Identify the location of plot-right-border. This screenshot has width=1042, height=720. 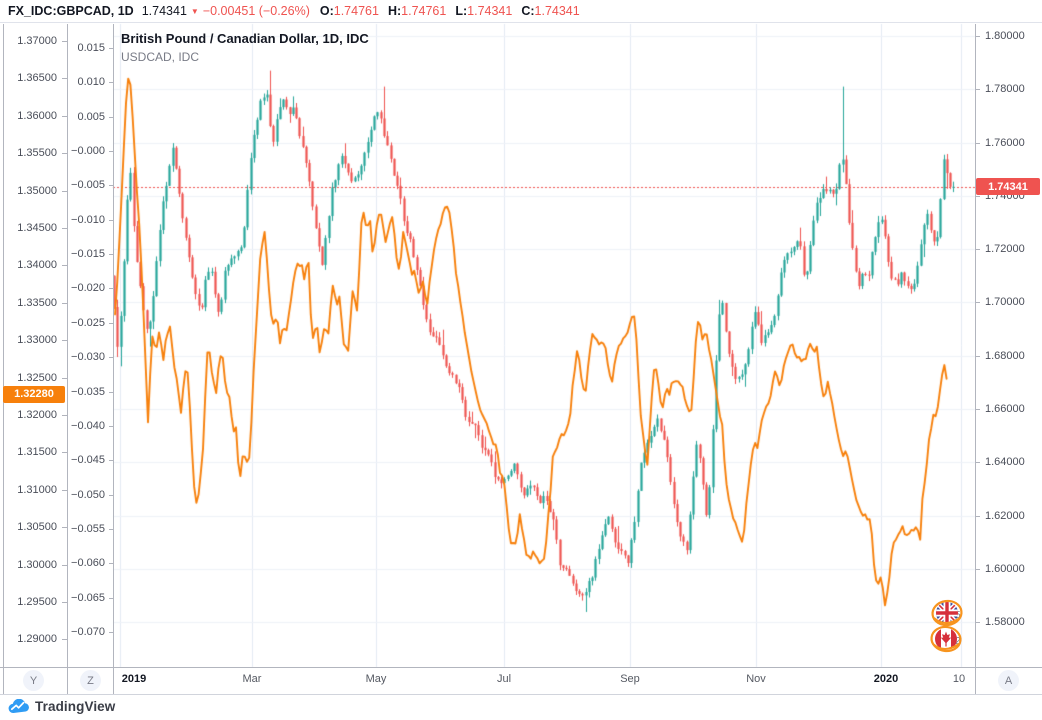
(975, 359).